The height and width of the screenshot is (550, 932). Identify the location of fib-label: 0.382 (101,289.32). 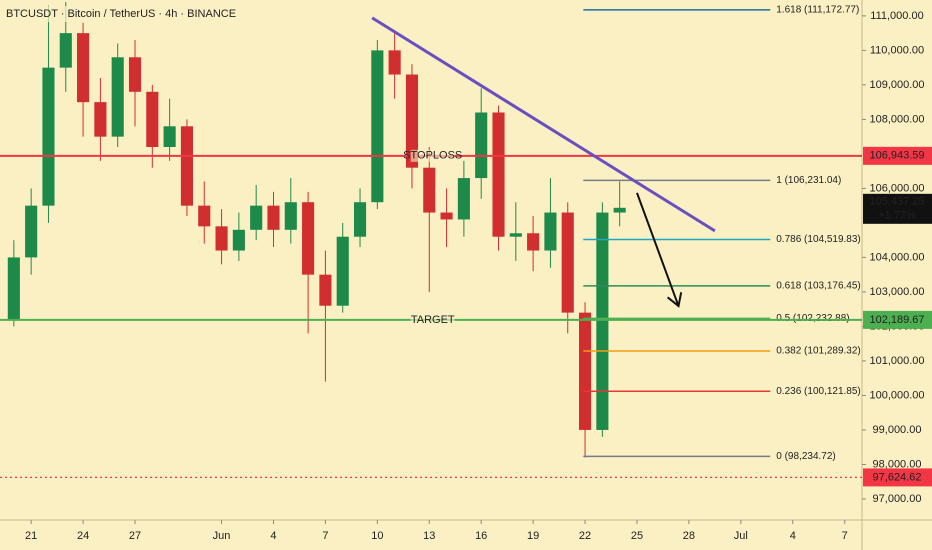
(818, 351).